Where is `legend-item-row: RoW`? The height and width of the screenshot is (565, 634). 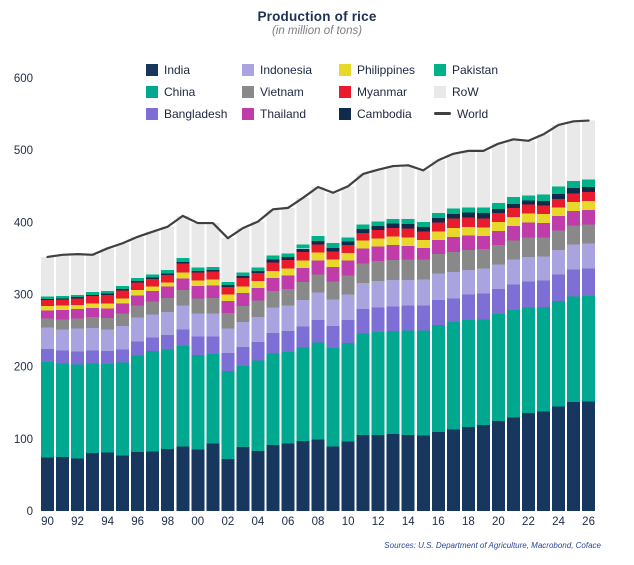
legend-item-row: RoW is located at coordinates (482, 91).